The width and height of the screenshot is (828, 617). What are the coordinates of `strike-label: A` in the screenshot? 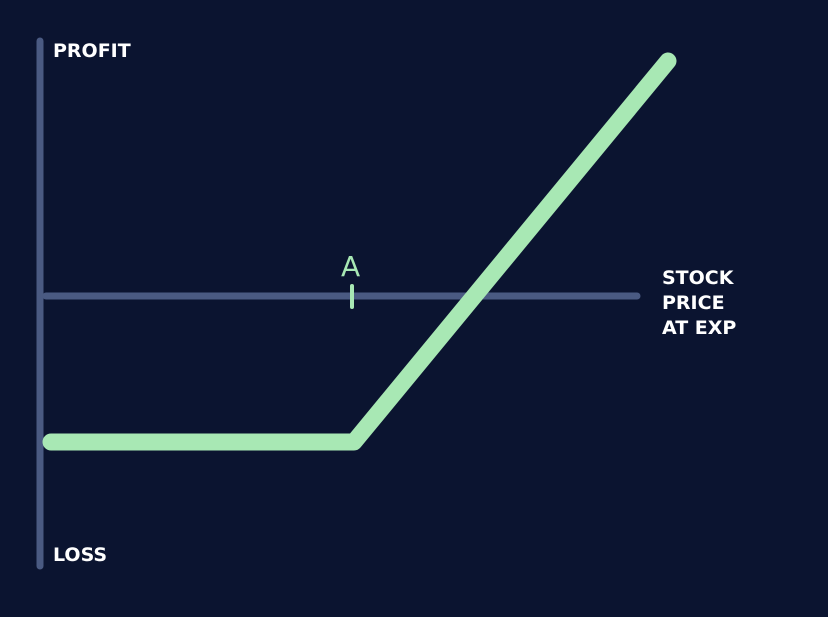 It's located at (350, 266).